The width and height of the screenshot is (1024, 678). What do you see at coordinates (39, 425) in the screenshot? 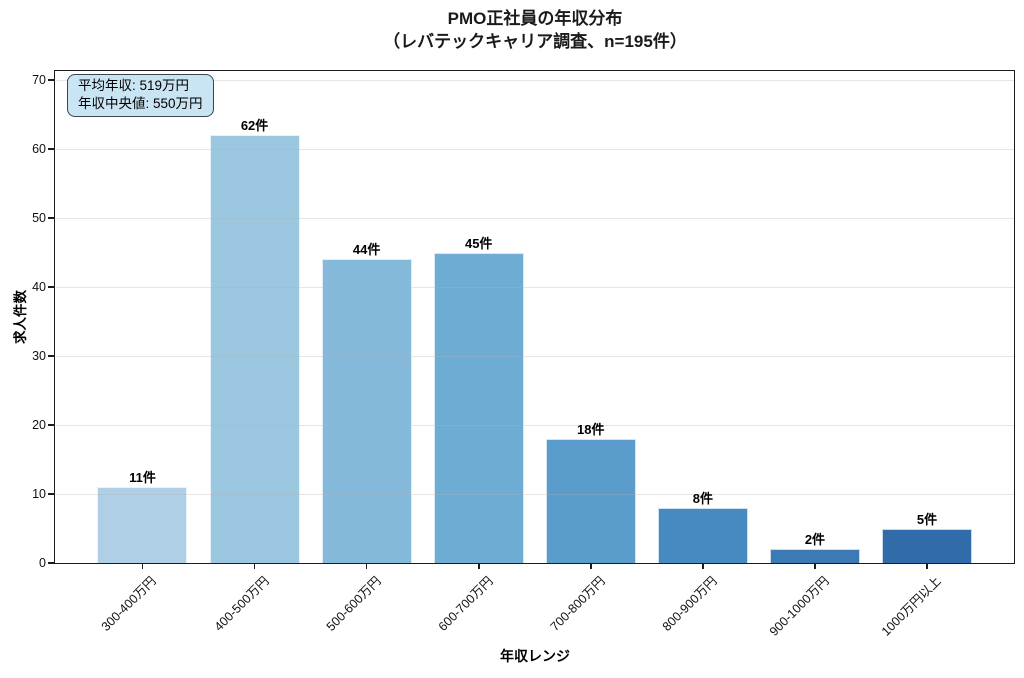
I see `y-tick-label: 20` at bounding box center [39, 425].